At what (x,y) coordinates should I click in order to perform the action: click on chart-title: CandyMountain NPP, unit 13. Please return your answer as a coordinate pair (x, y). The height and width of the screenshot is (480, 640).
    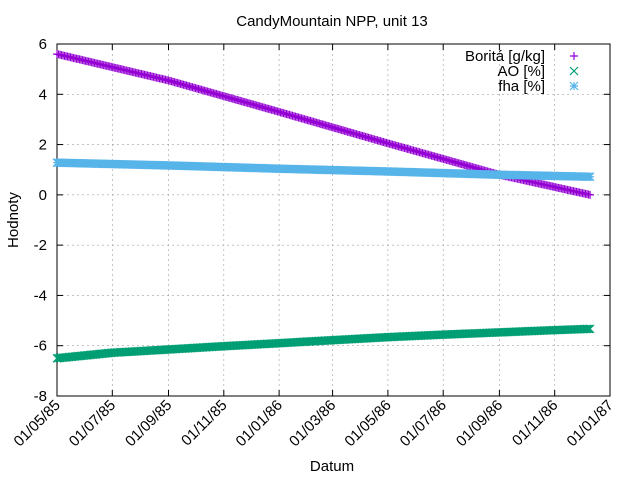
    Looking at the image, I should click on (332, 21).